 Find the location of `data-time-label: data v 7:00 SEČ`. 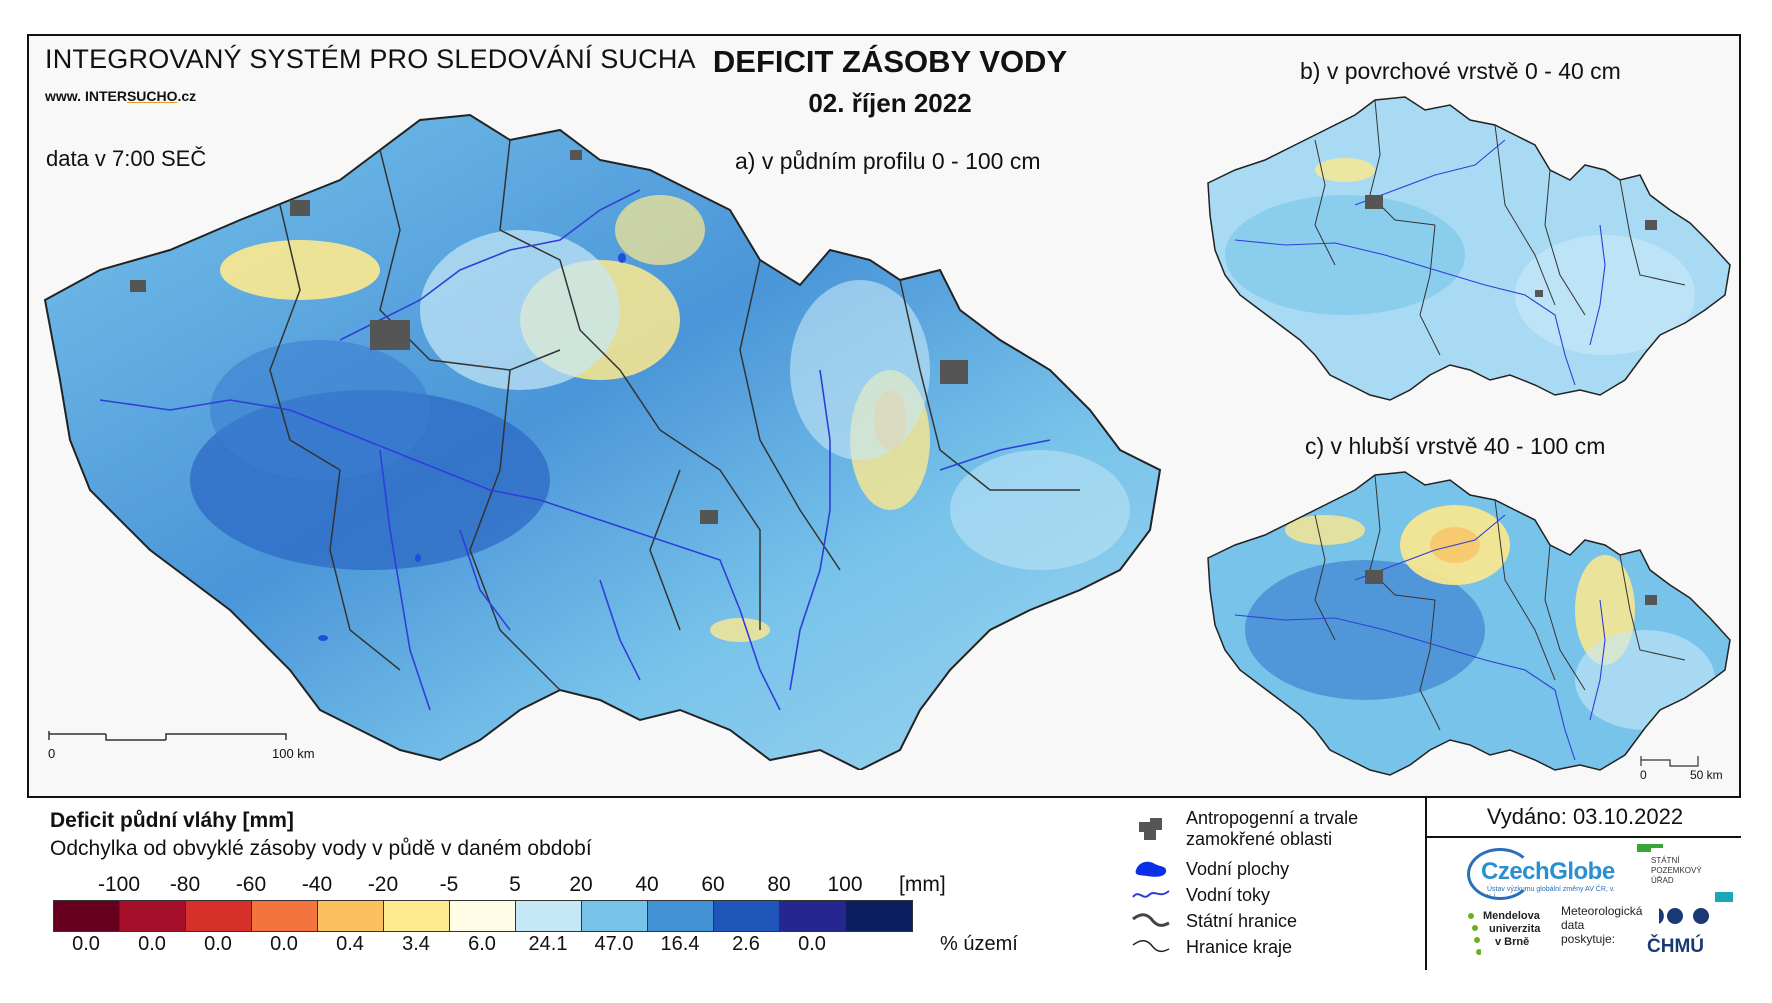

data-time-label: data v 7:00 SEČ is located at coordinates (126, 158).